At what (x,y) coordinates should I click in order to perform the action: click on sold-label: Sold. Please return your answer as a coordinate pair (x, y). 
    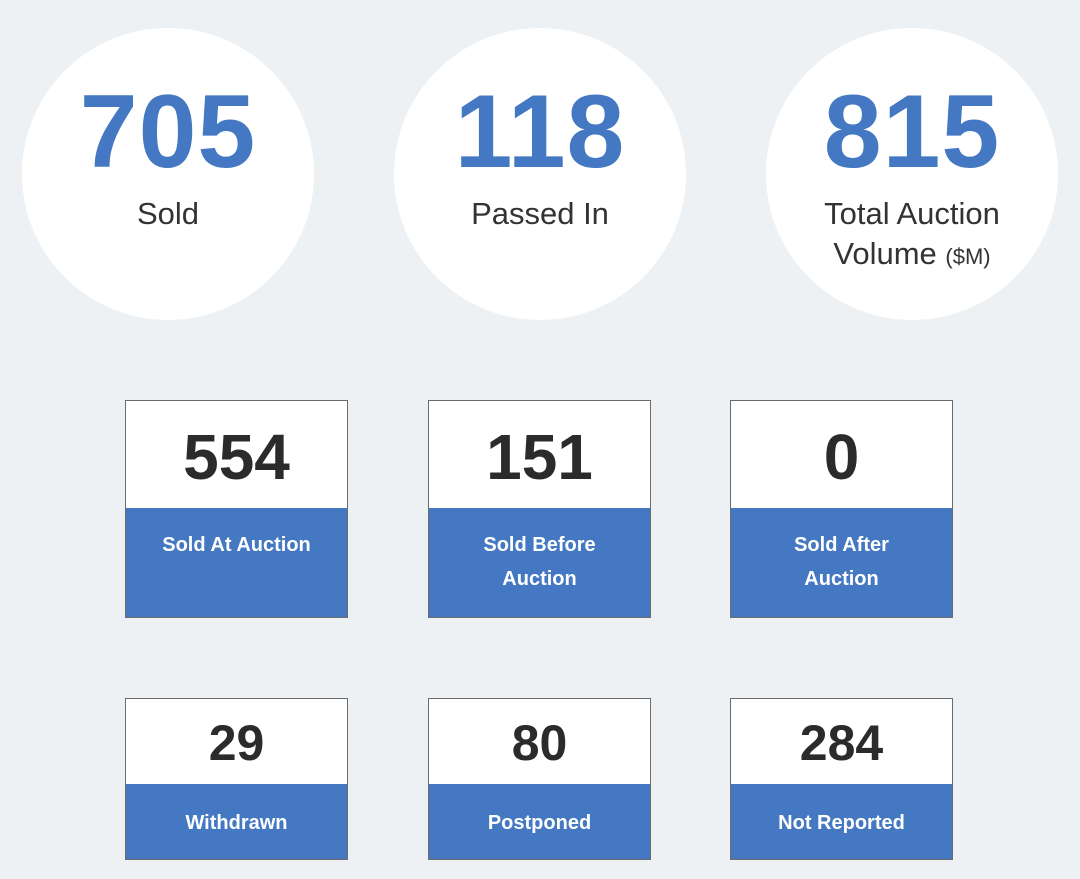
    Looking at the image, I should click on (168, 214).